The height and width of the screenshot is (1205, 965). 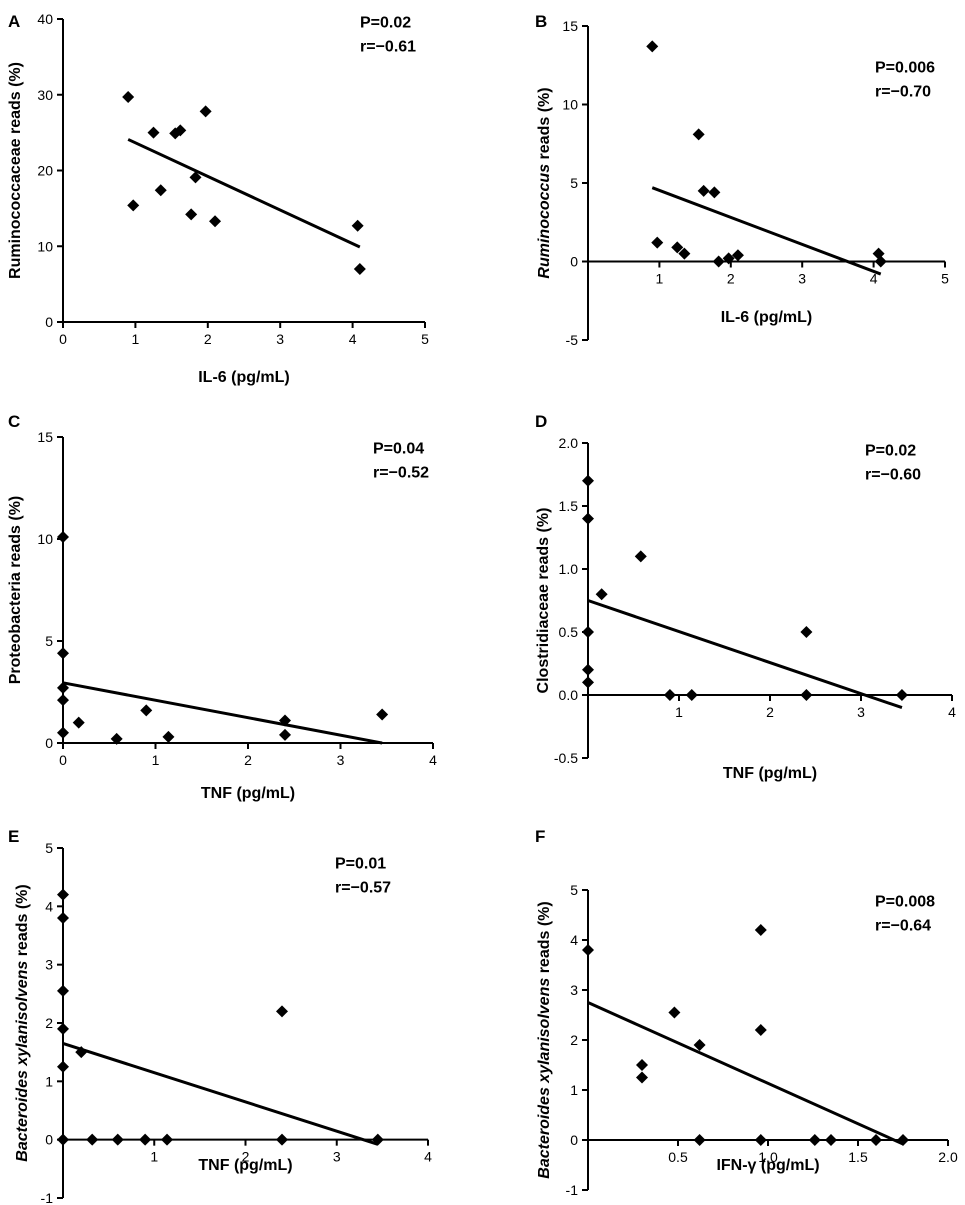 I want to click on p-value: P=0.01, so click(x=360, y=863).